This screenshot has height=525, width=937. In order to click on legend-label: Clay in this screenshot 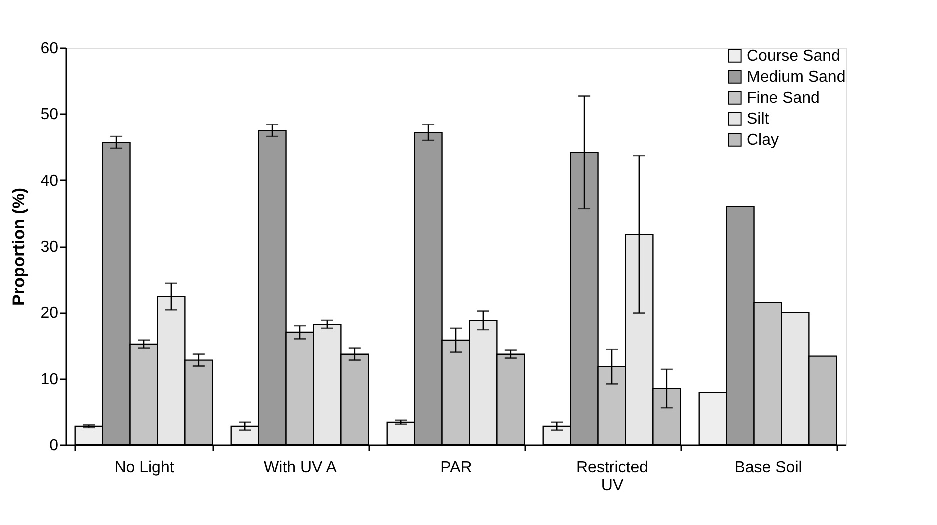, I will do `click(763, 140)`.